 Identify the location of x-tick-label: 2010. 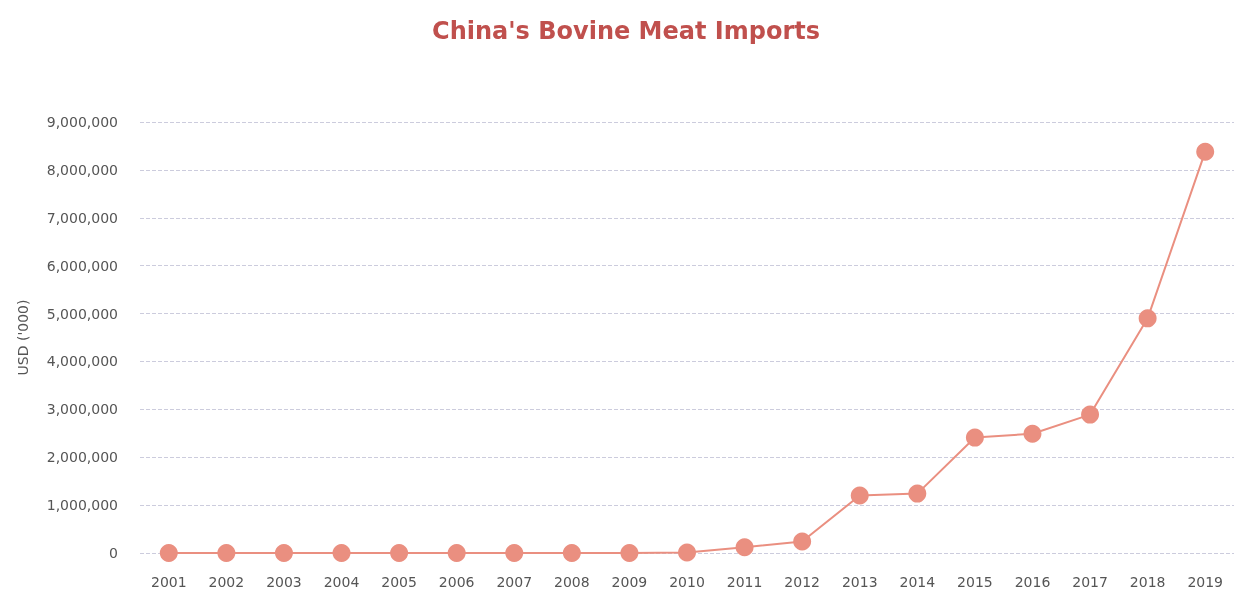
(687, 582).